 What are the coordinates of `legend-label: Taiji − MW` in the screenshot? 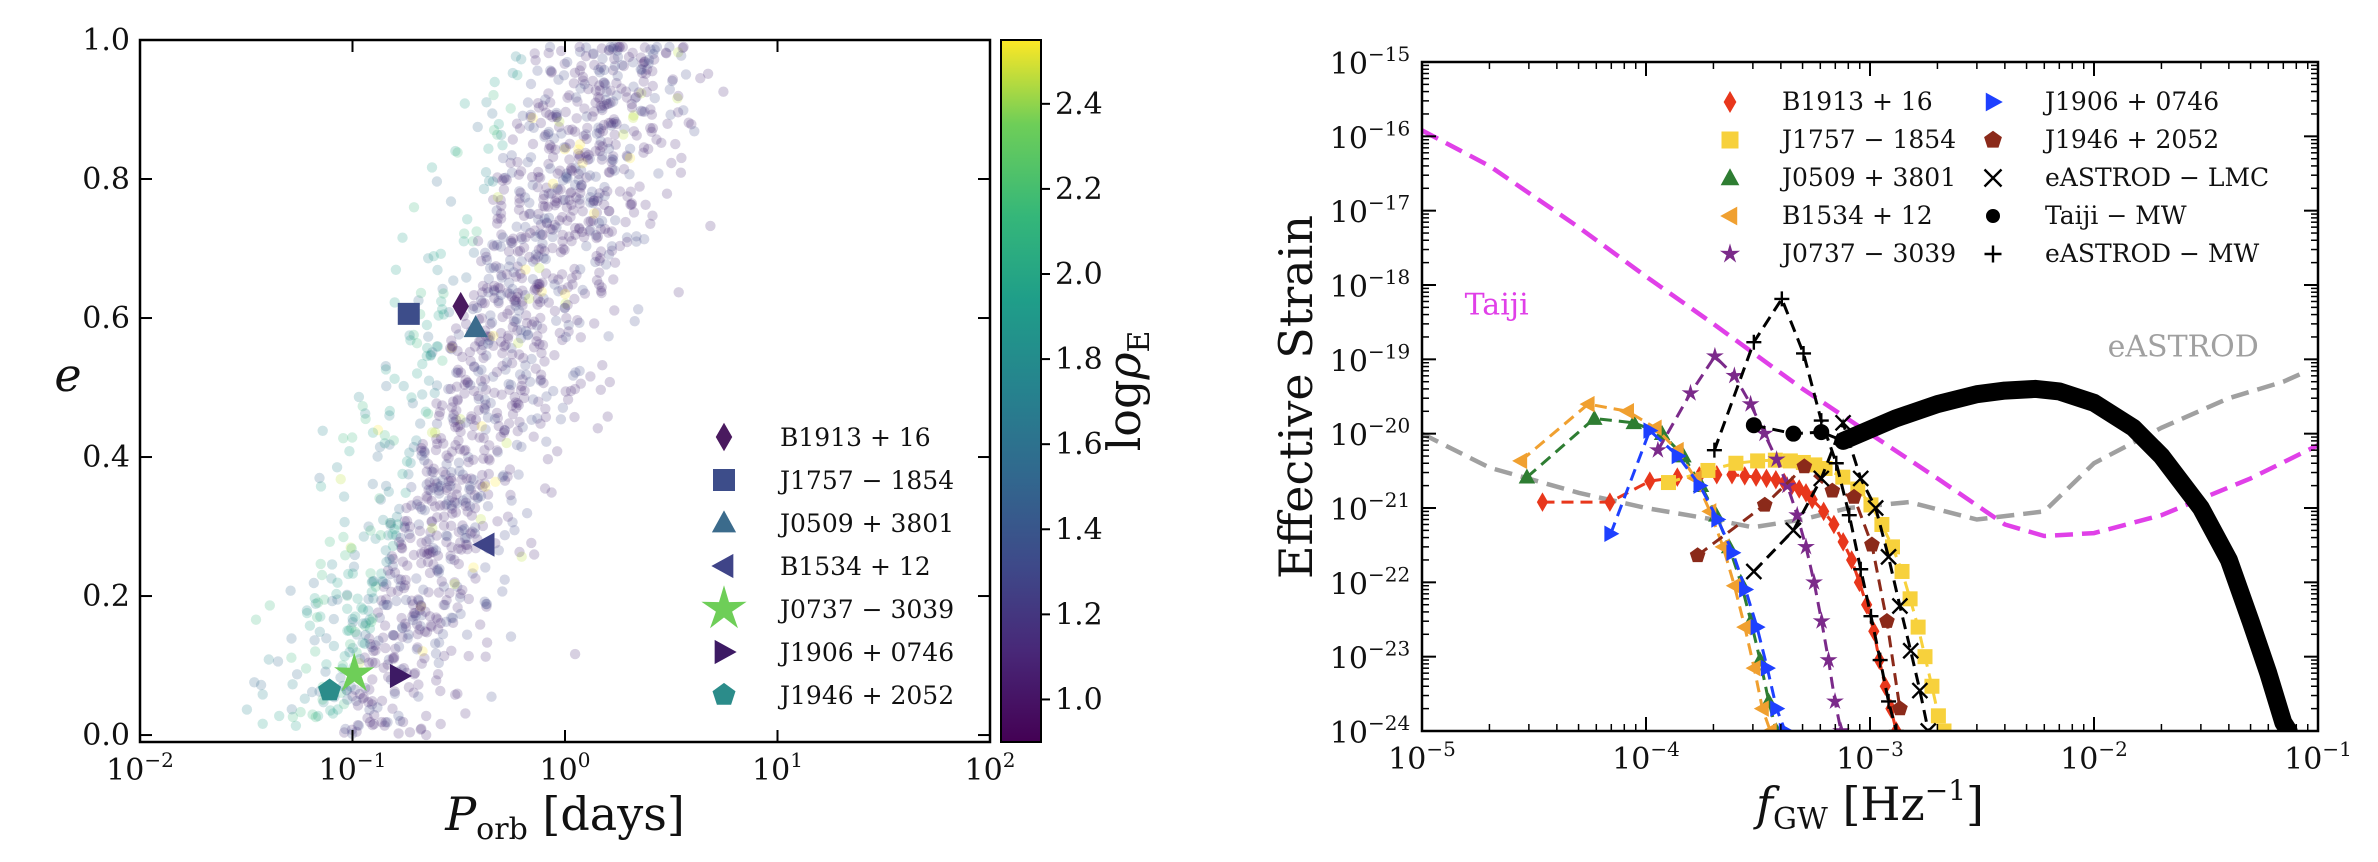 It's located at (2116, 215).